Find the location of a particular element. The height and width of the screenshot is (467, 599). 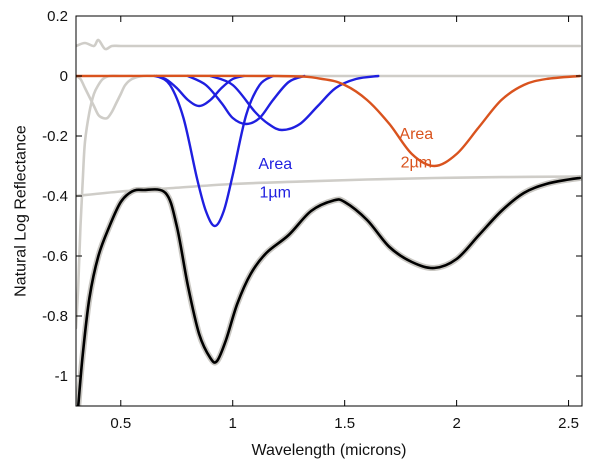

series-continuum is located at coordinates (329, 186).